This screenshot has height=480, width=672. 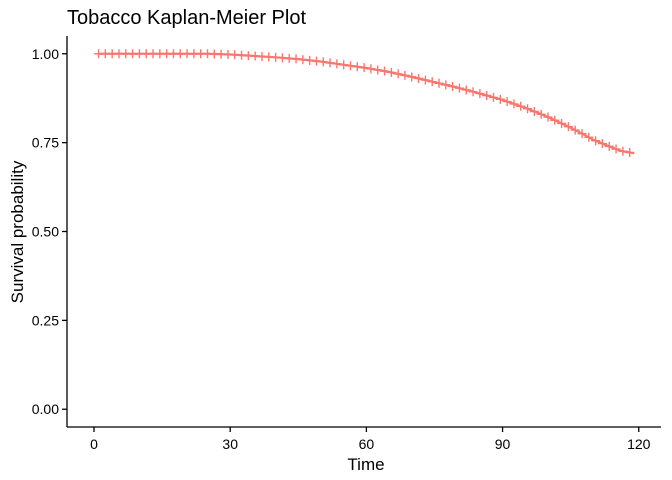 I want to click on chart-title: Tobacco Kaplan-Meier Plot, so click(x=186, y=18).